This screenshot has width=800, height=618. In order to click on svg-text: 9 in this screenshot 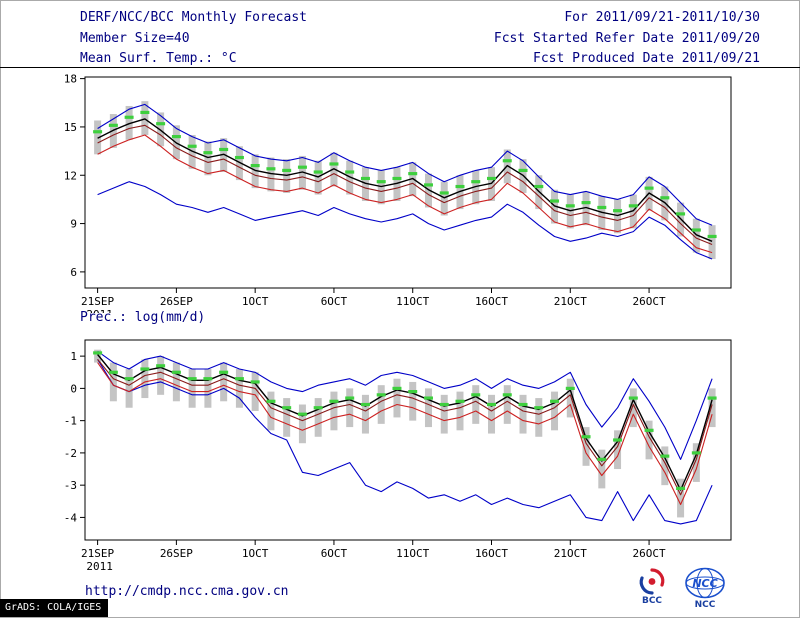, I will do `click(73, 224)`.